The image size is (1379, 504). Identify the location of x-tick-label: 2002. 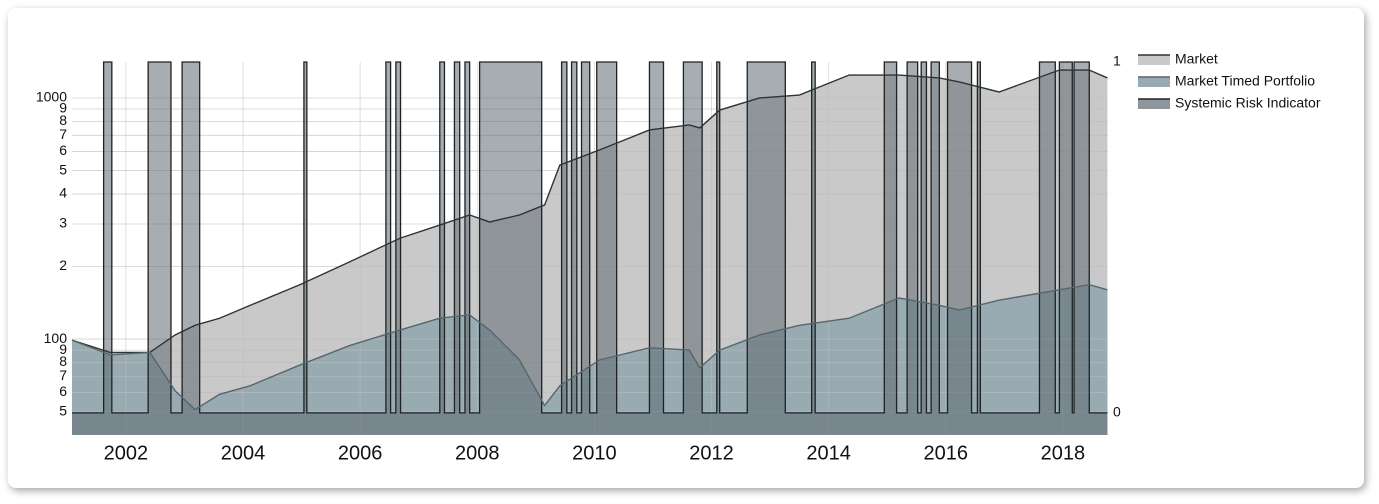
(126, 453).